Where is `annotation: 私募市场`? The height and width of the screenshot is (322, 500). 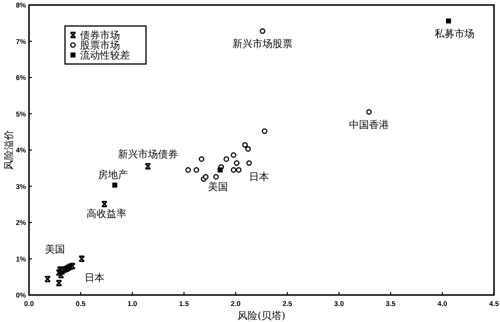 annotation: 私募市场 is located at coordinates (454, 34).